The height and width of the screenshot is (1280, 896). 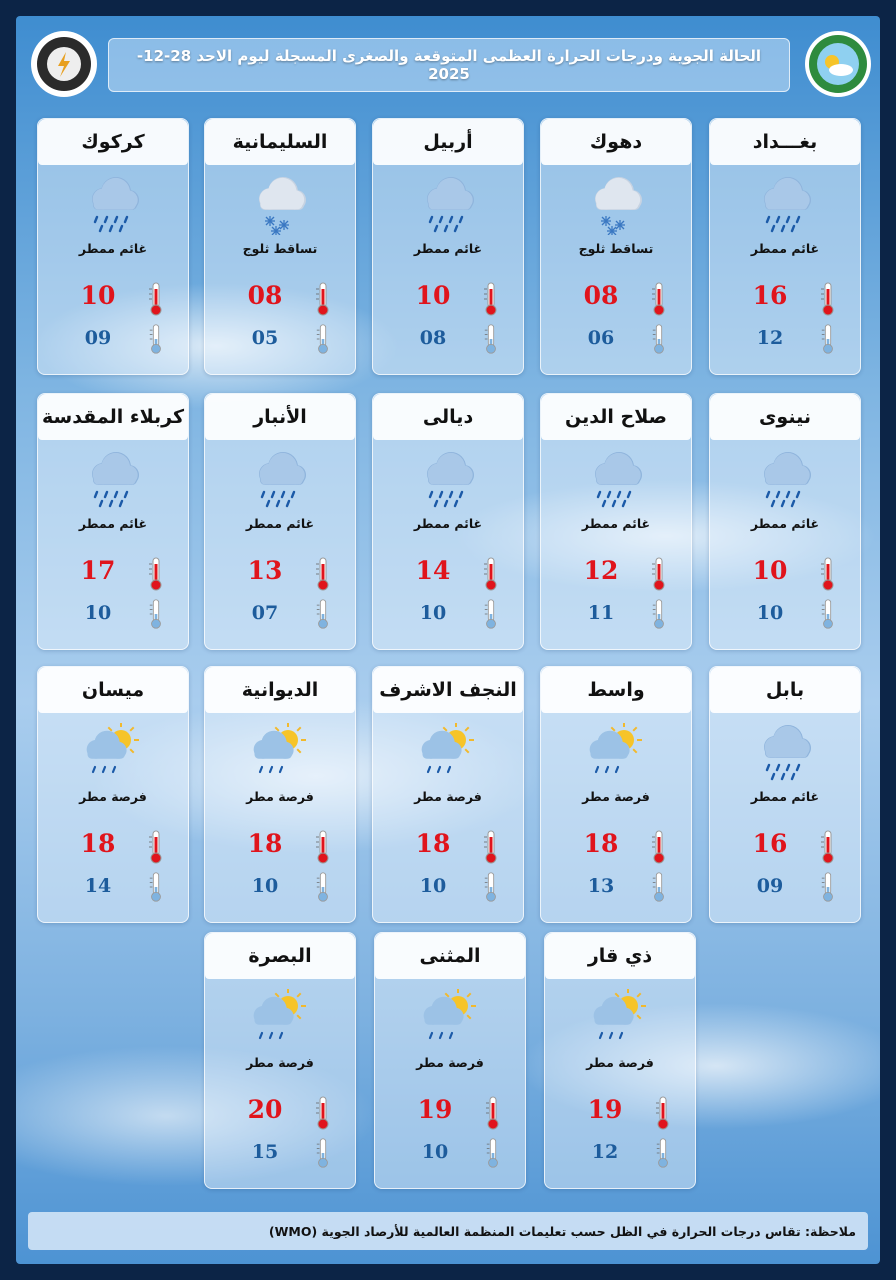 I want to click on min-temp: 06, so click(x=601, y=338).